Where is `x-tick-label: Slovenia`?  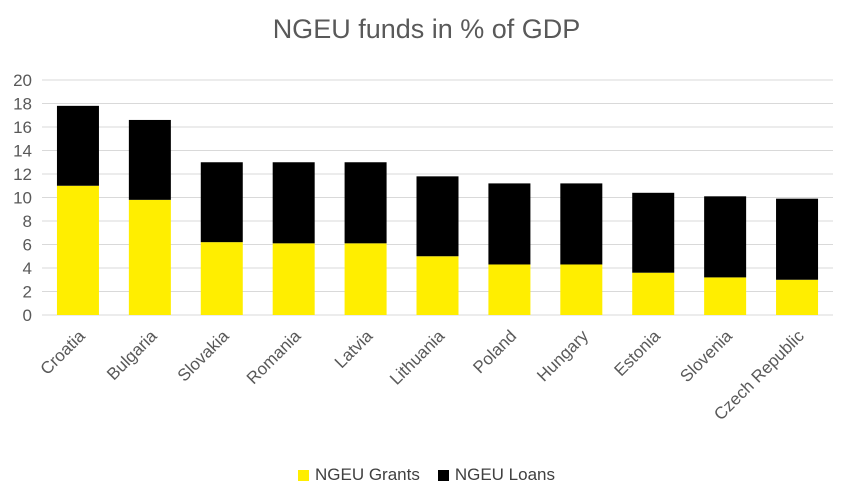 x-tick-label: Slovenia is located at coordinates (706, 356).